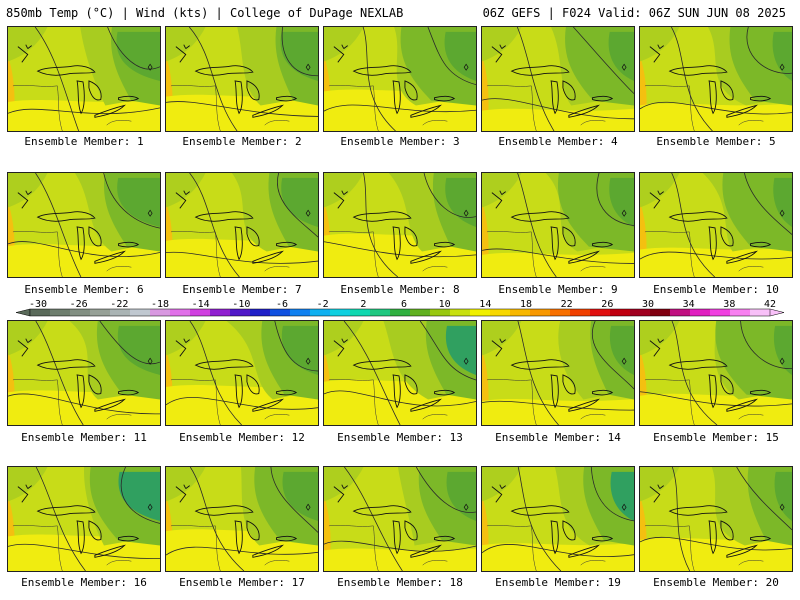 The width and height of the screenshot is (800, 600). I want to click on colorbar-tick-label: 18, so click(526, 304).